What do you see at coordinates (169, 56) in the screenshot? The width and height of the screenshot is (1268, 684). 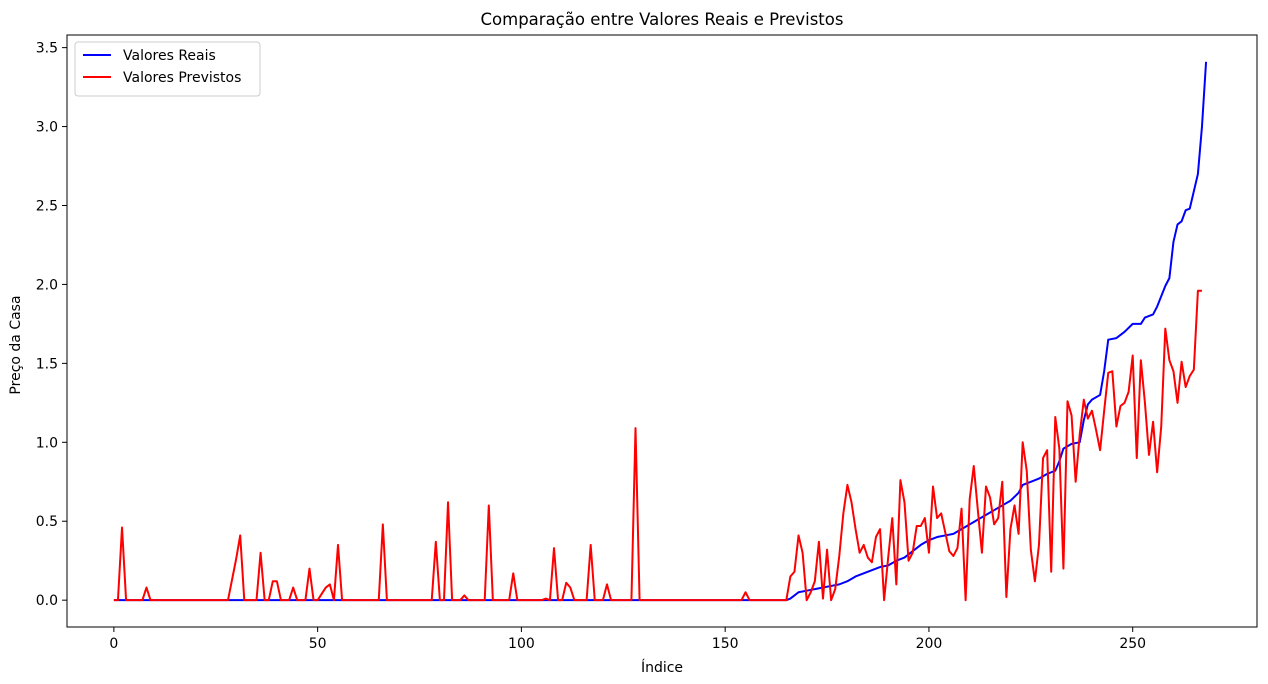 I see `legend-label: Valores Reais` at bounding box center [169, 56].